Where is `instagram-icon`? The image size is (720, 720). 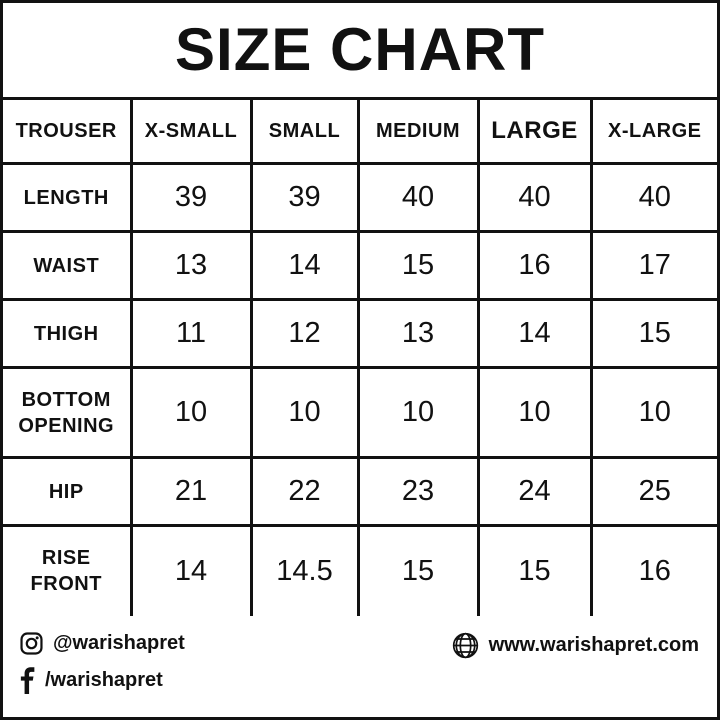
instagram-icon is located at coordinates (31, 643).